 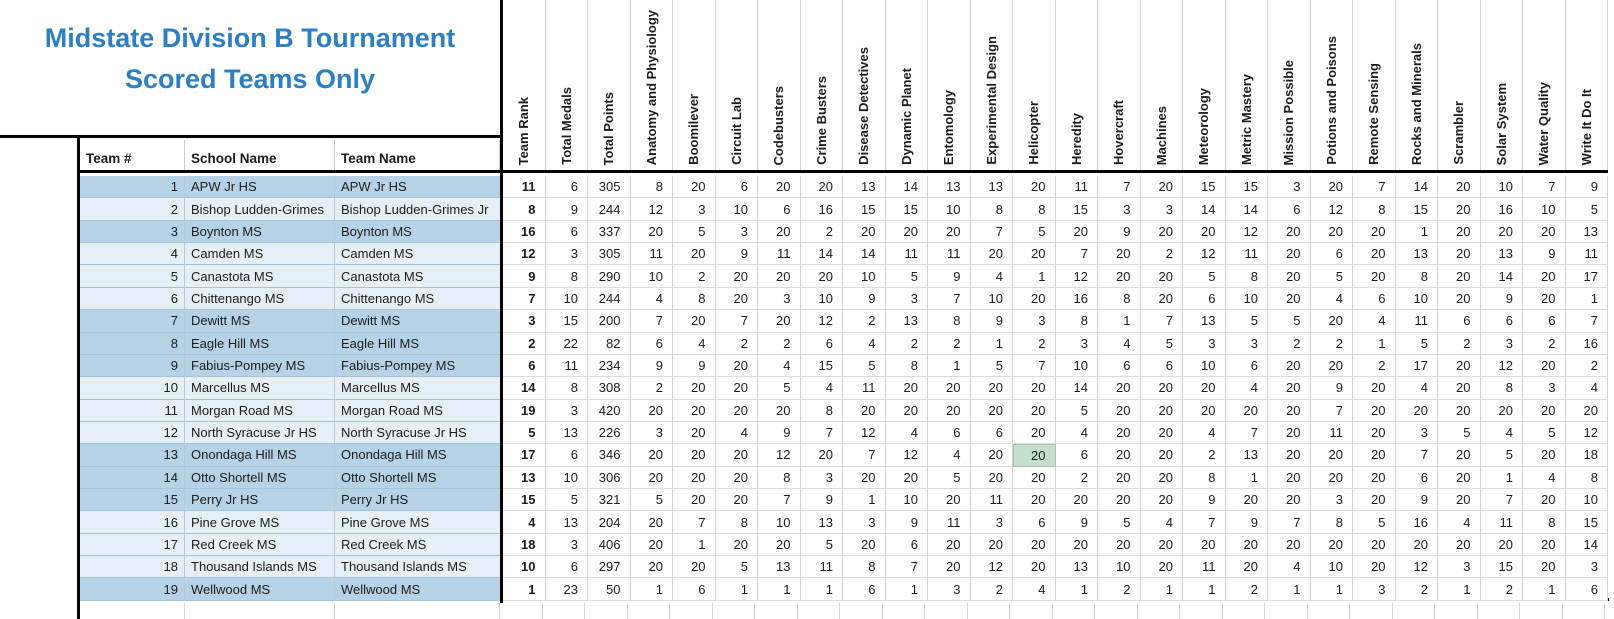 I want to click on event-column-header: Write It Do It, so click(x=1587, y=85).